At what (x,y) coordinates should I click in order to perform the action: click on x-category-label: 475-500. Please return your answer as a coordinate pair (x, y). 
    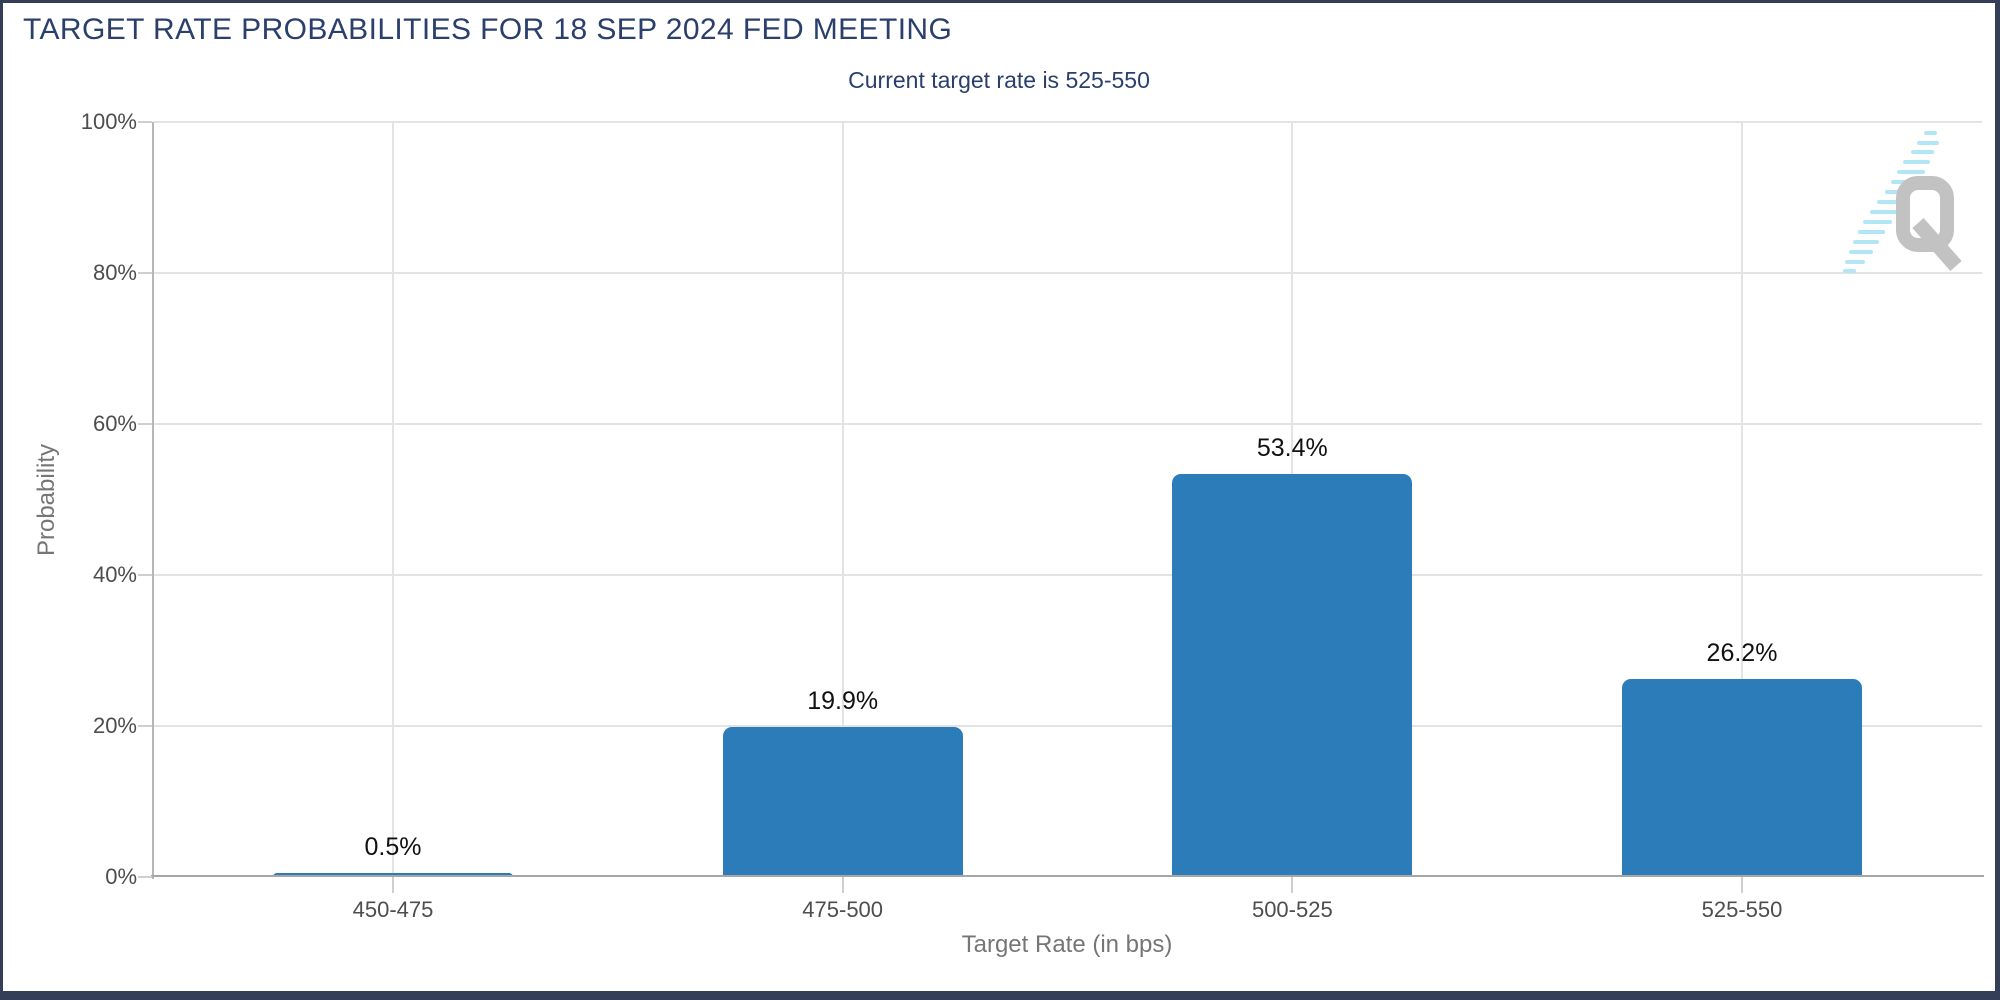
    Looking at the image, I should click on (843, 909).